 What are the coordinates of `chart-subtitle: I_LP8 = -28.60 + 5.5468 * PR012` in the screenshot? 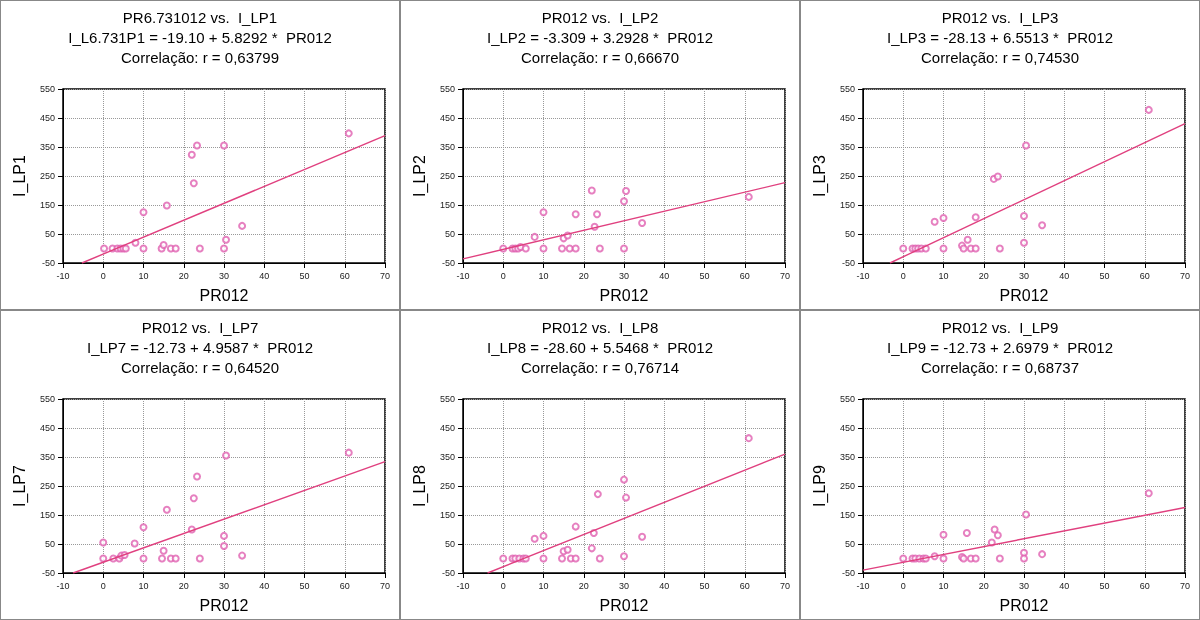 It's located at (600, 347).